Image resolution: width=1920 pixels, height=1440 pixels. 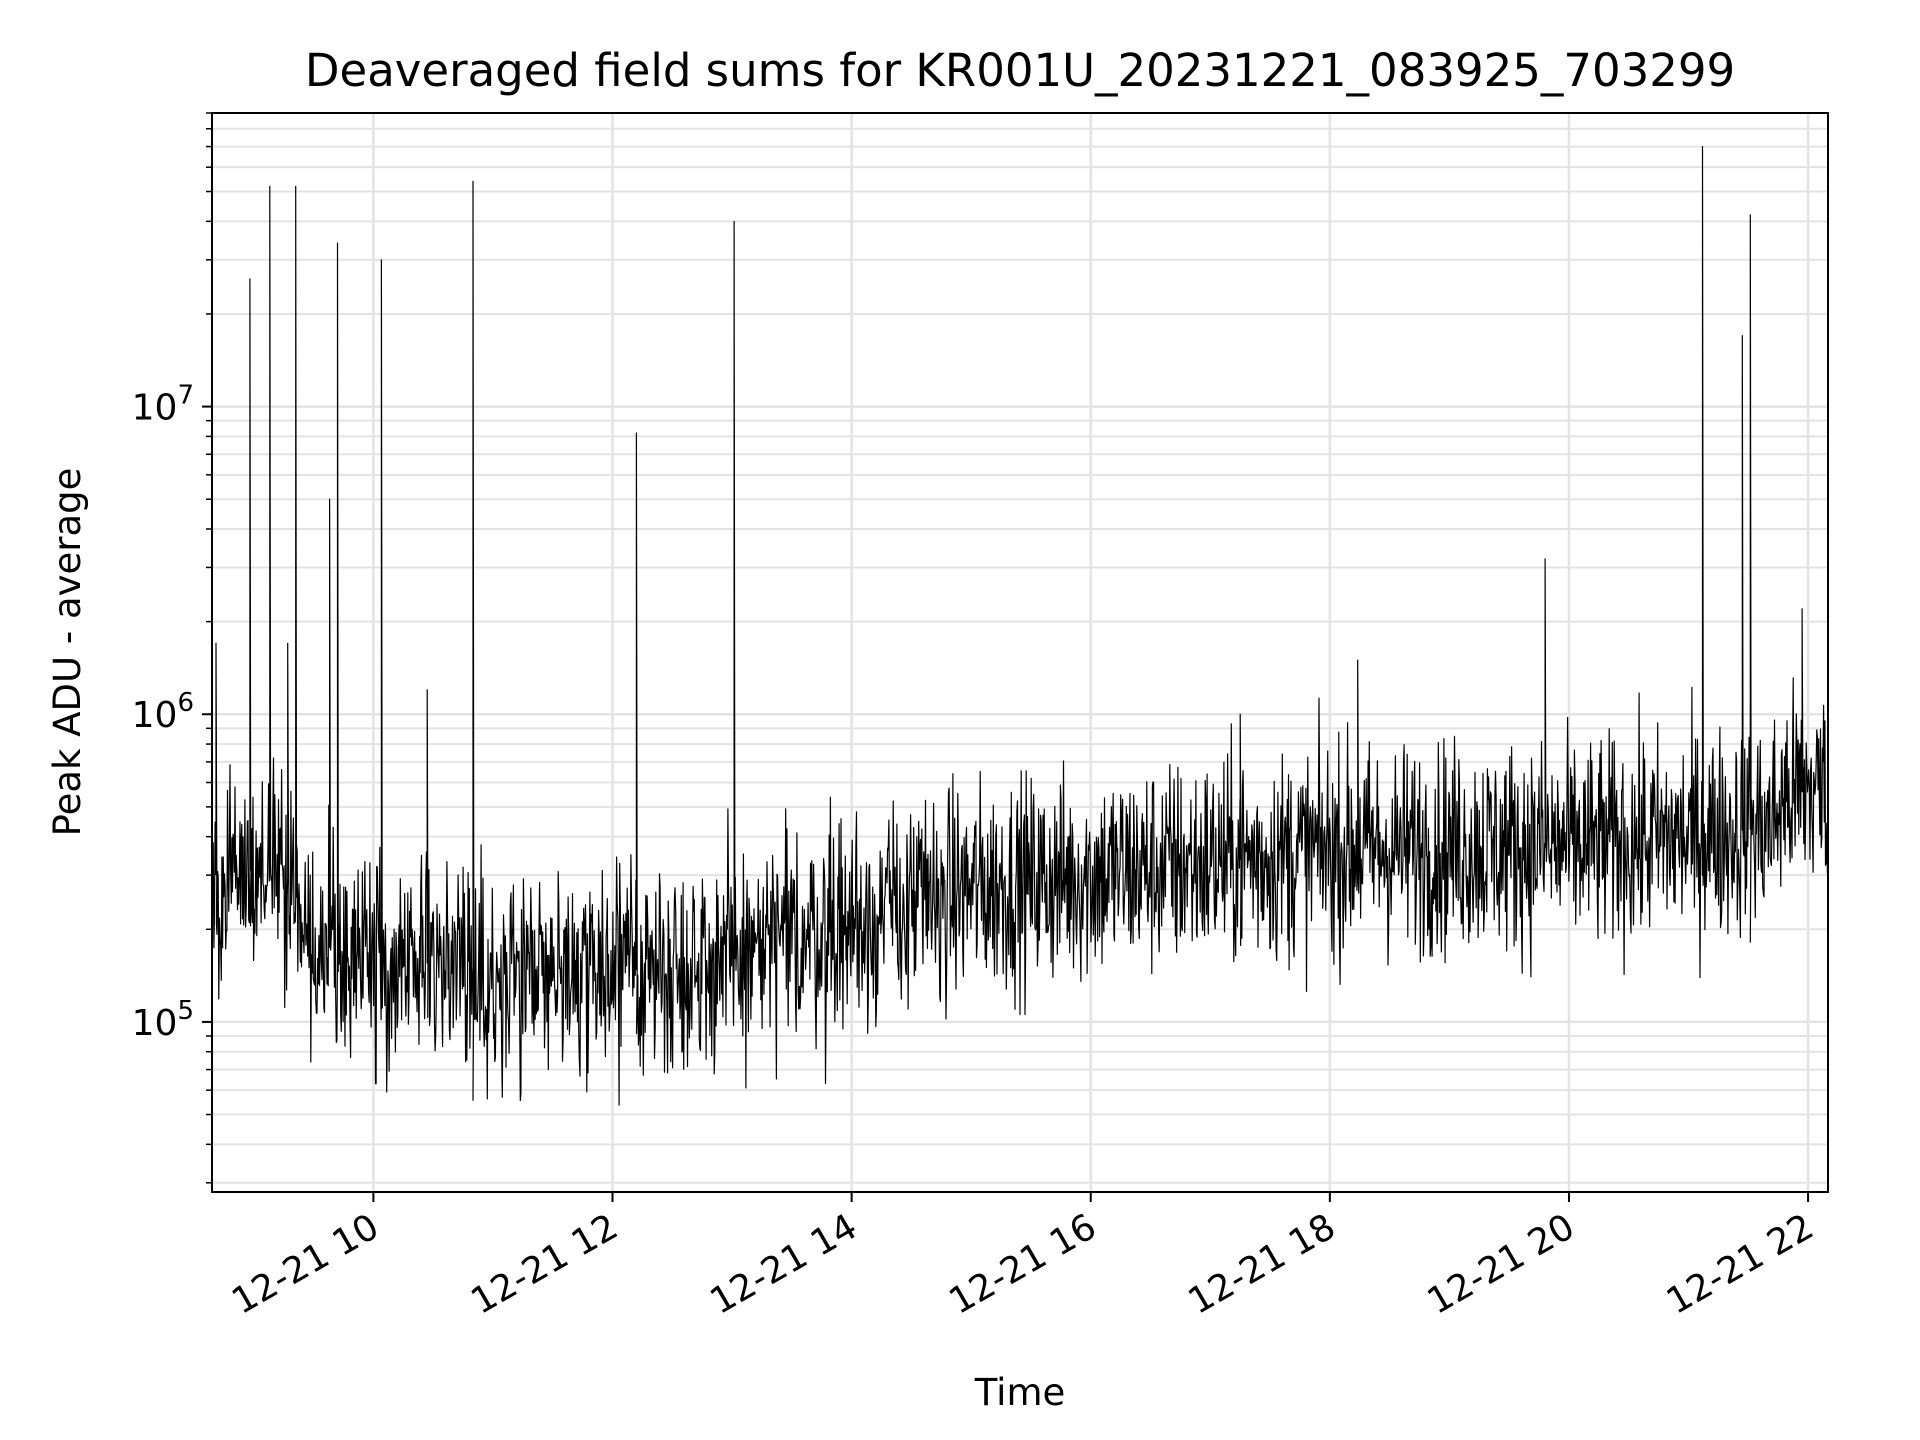 I want to click on y-tick-label: 10⁷, so click(x=163, y=405).